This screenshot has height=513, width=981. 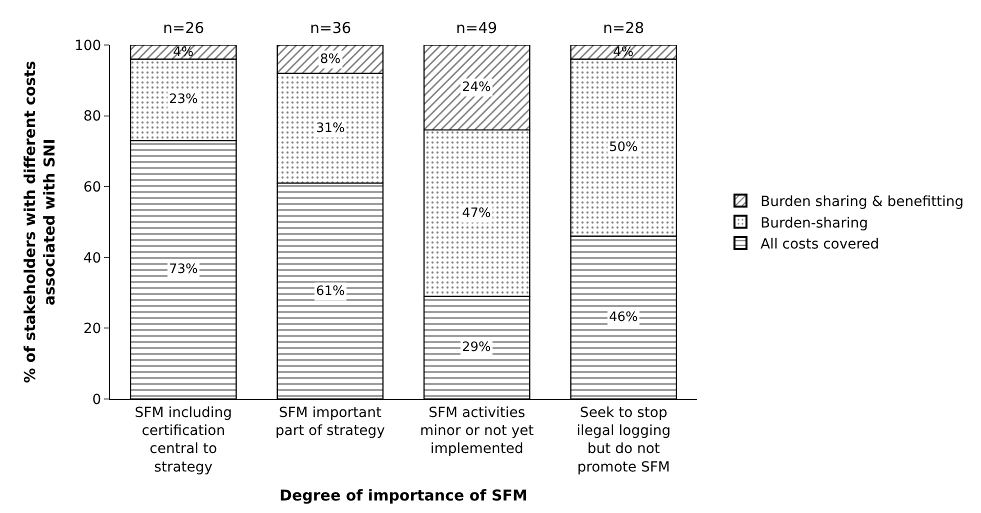 What do you see at coordinates (477, 431) in the screenshot?
I see `x-tick-label: SFM activities minor or not yet implemented` at bounding box center [477, 431].